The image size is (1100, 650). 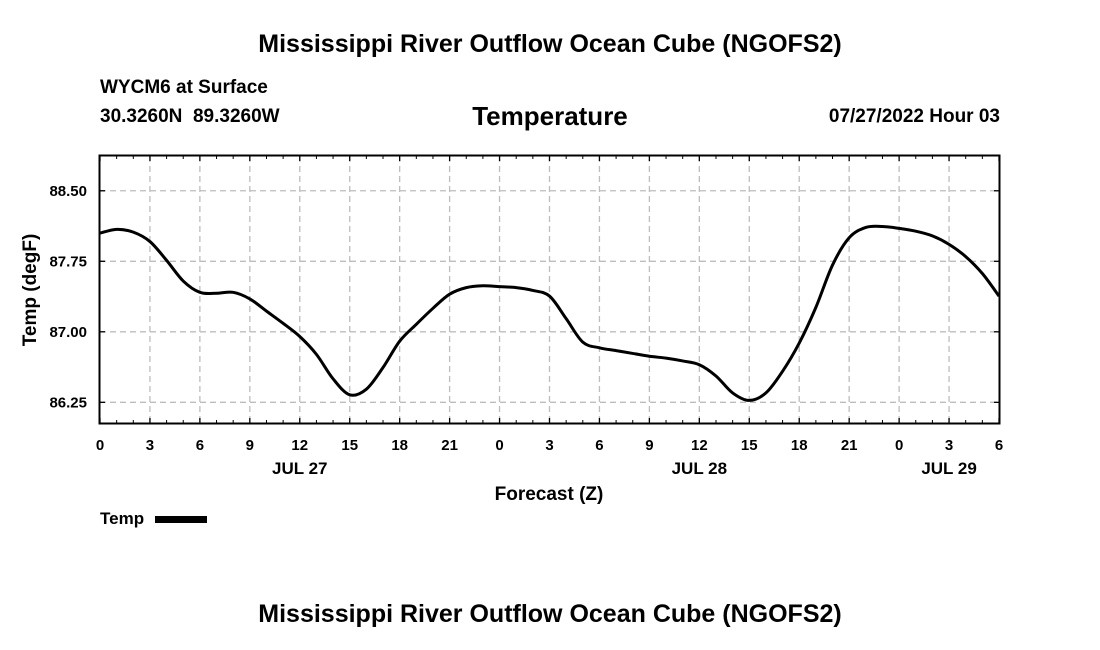 I want to click on y-axis-label: Temp (degF), so click(x=30, y=290).